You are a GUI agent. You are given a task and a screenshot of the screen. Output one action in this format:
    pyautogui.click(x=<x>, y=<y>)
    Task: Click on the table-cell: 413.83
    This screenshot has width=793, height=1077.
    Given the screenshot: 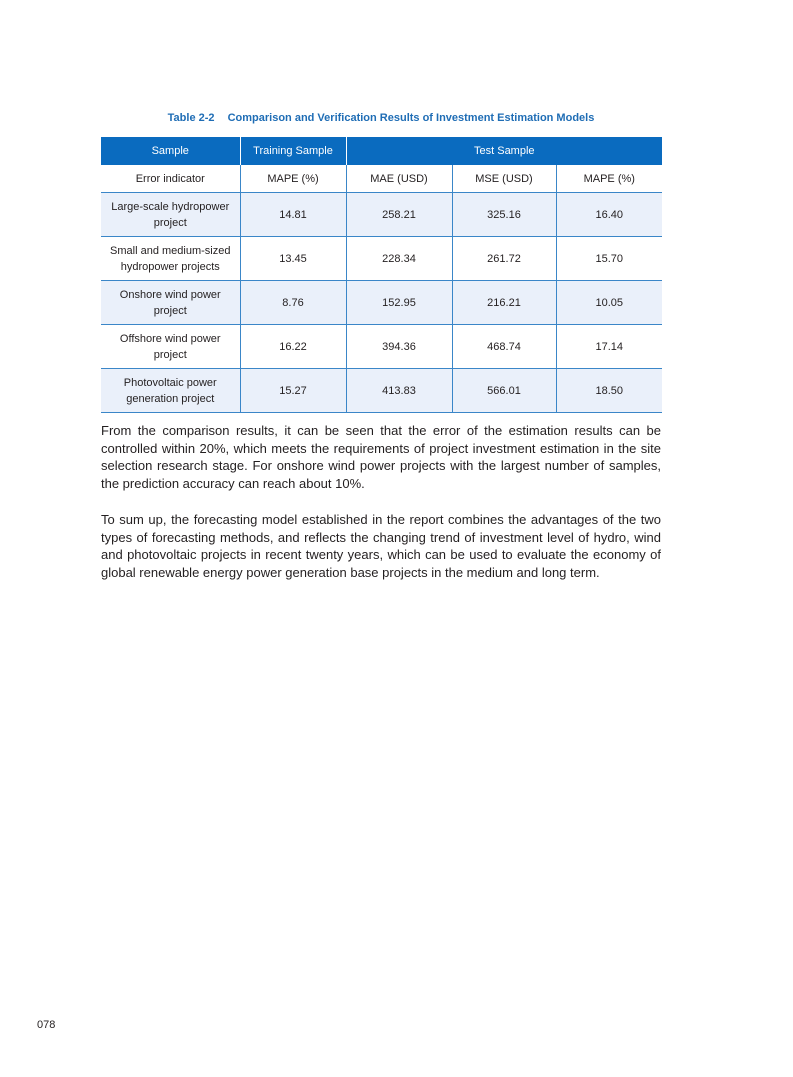 What is the action you would take?
    pyautogui.click(x=398, y=390)
    